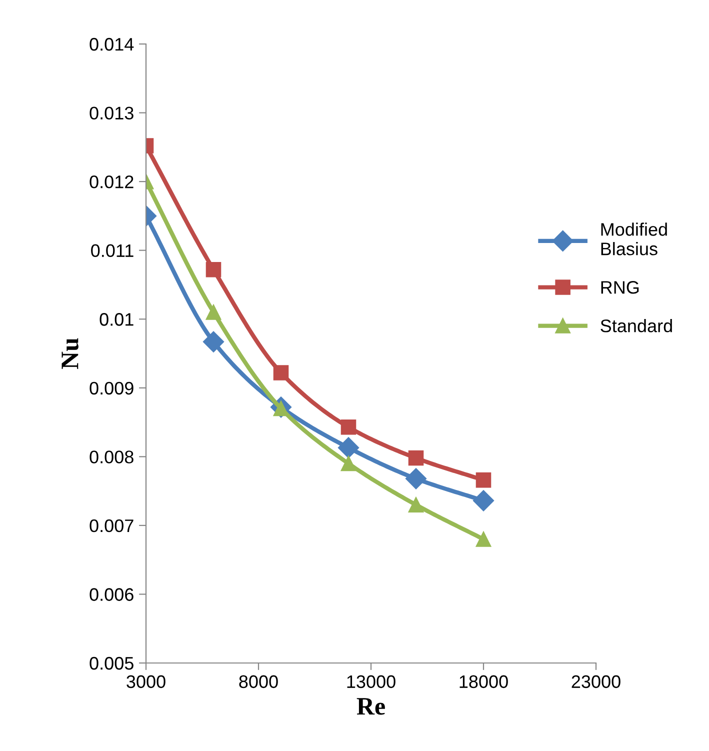  I want to click on y-tick-label: 0.01, so click(117, 319).